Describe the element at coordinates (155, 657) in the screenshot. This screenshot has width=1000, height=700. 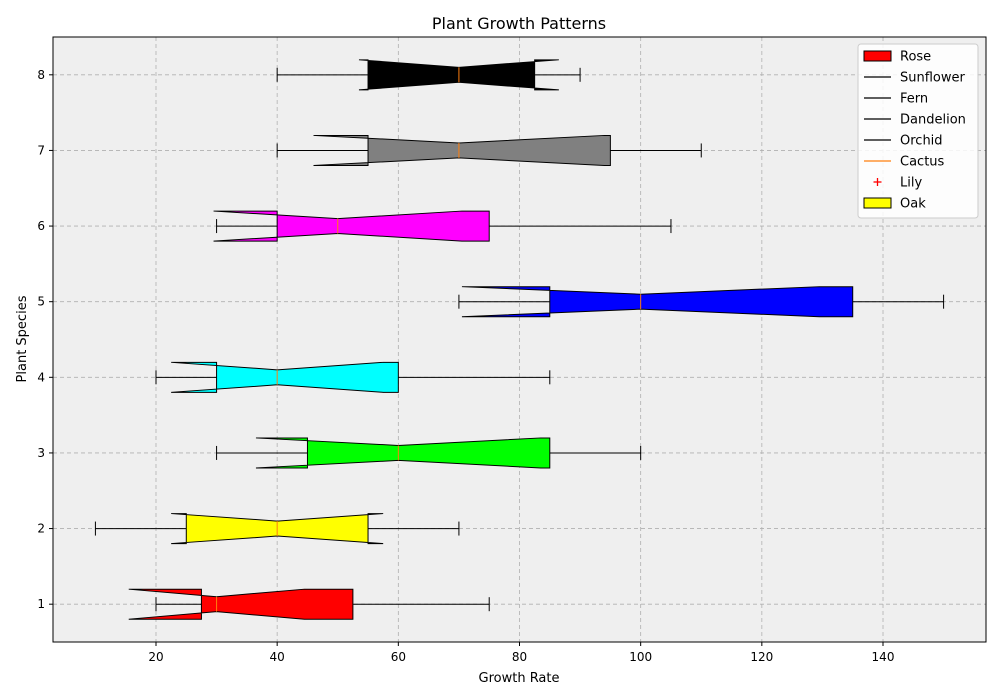
I see `x-tick-label: 20` at that location.